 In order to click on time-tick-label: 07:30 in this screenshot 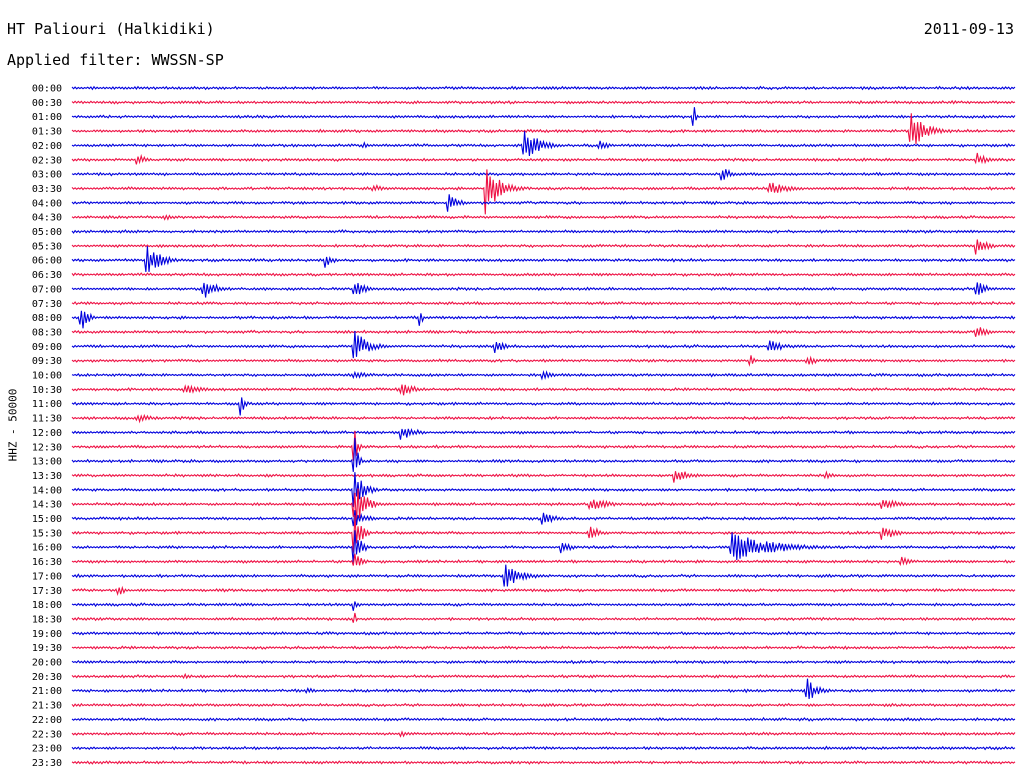, I will do `click(47, 304)`.